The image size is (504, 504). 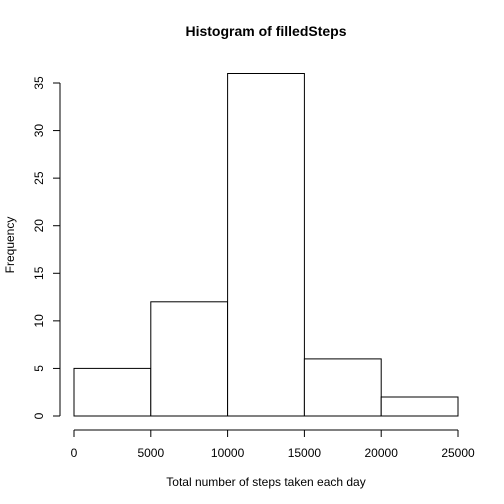 What do you see at coordinates (39, 178) in the screenshot?
I see `y-tick-label: 25` at bounding box center [39, 178].